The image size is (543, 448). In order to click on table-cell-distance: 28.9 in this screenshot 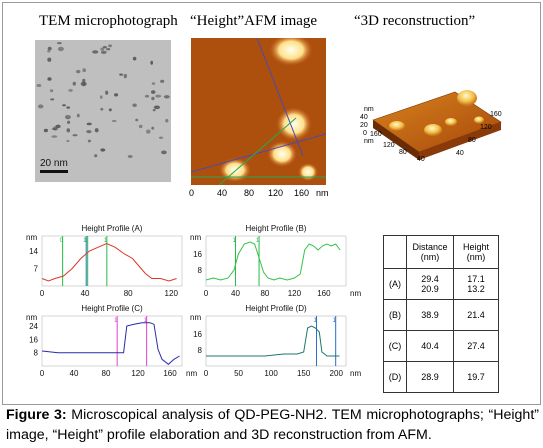, I will do `click(430, 377)`.